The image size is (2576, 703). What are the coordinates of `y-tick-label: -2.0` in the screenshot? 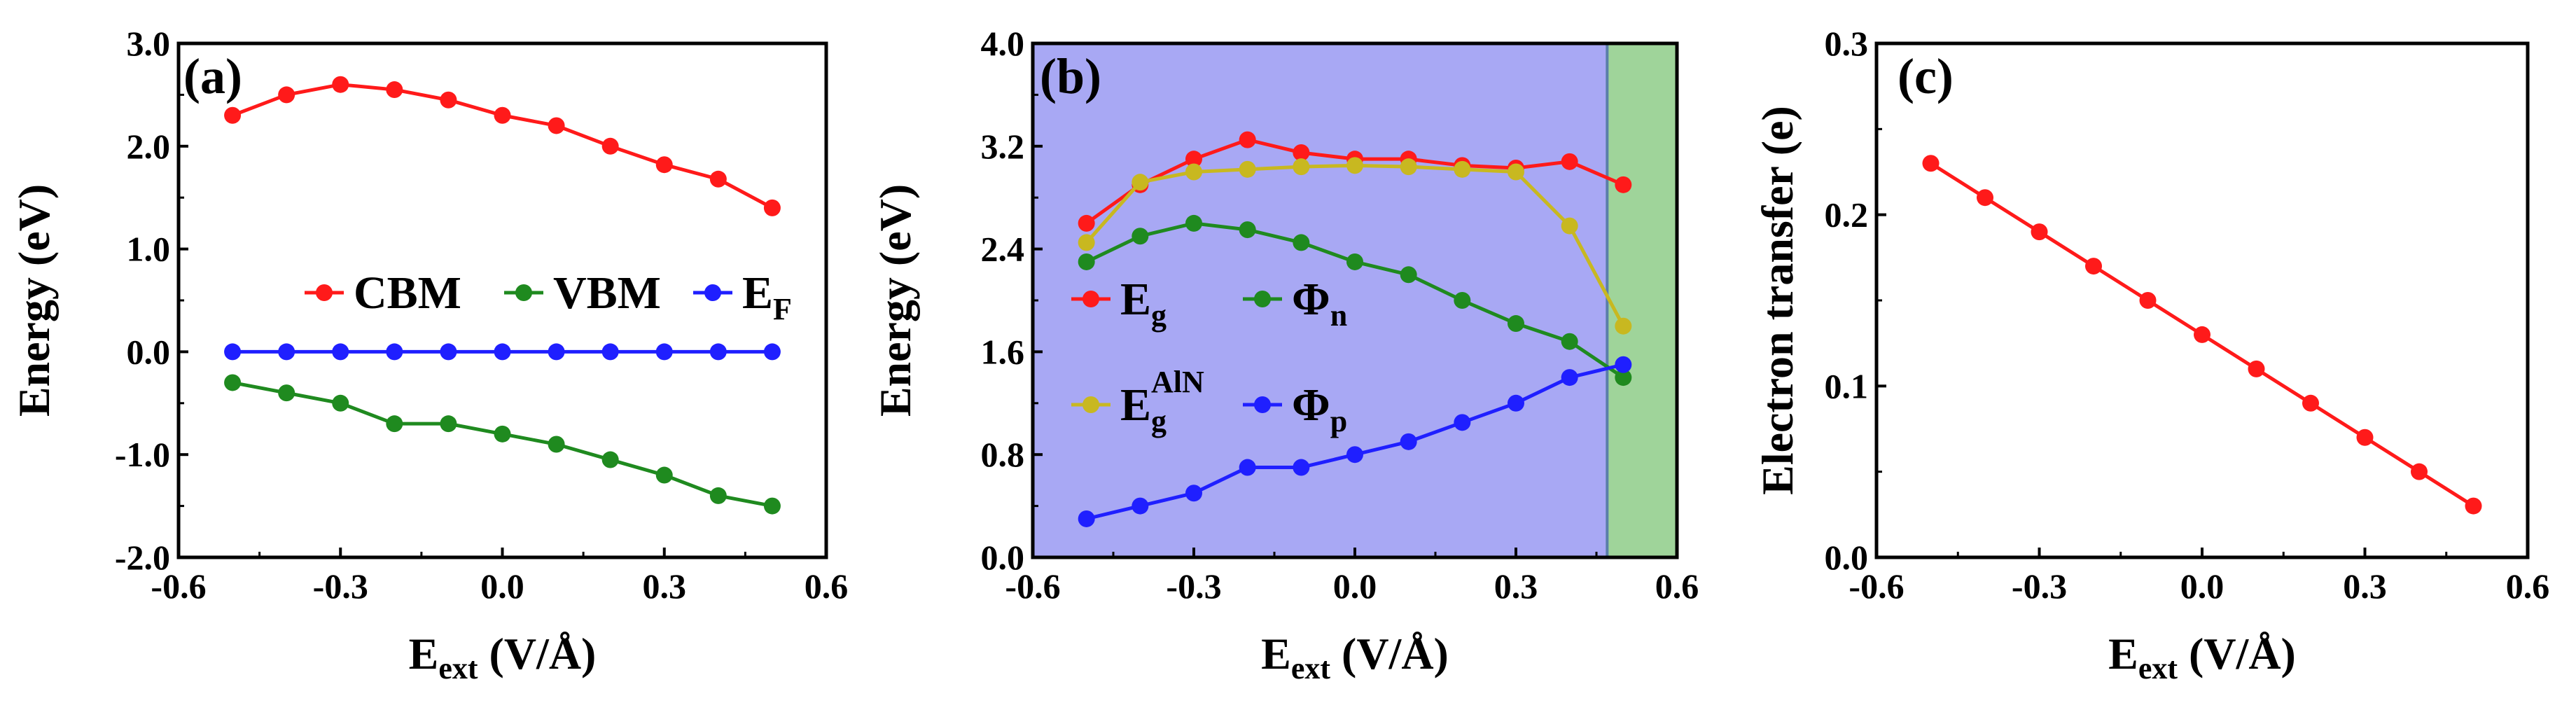 It's located at (142, 557).